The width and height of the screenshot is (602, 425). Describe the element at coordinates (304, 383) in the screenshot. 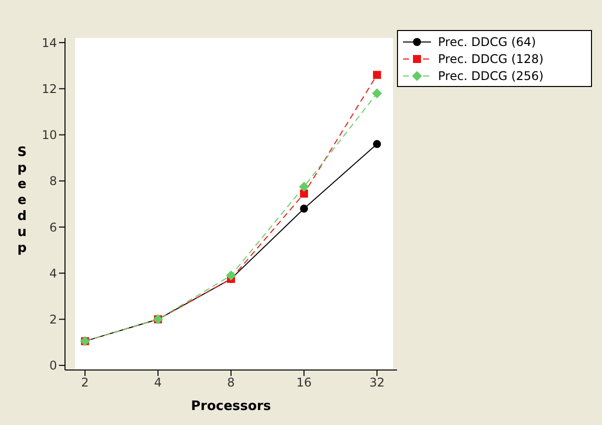

I see `x-tick-label: 16` at that location.